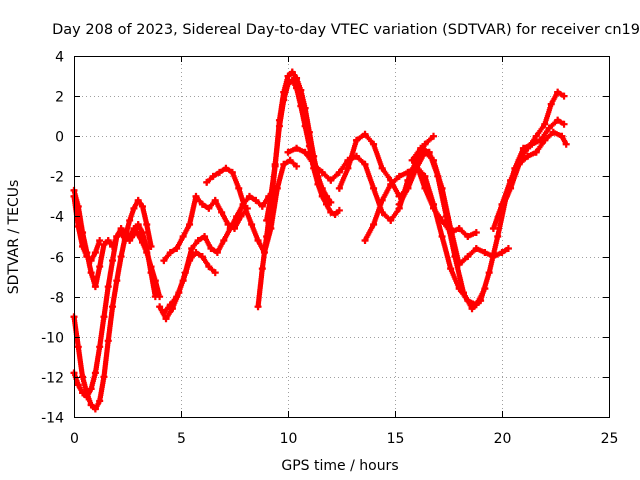  I want to click on y-tick-label: 2, so click(59, 98).